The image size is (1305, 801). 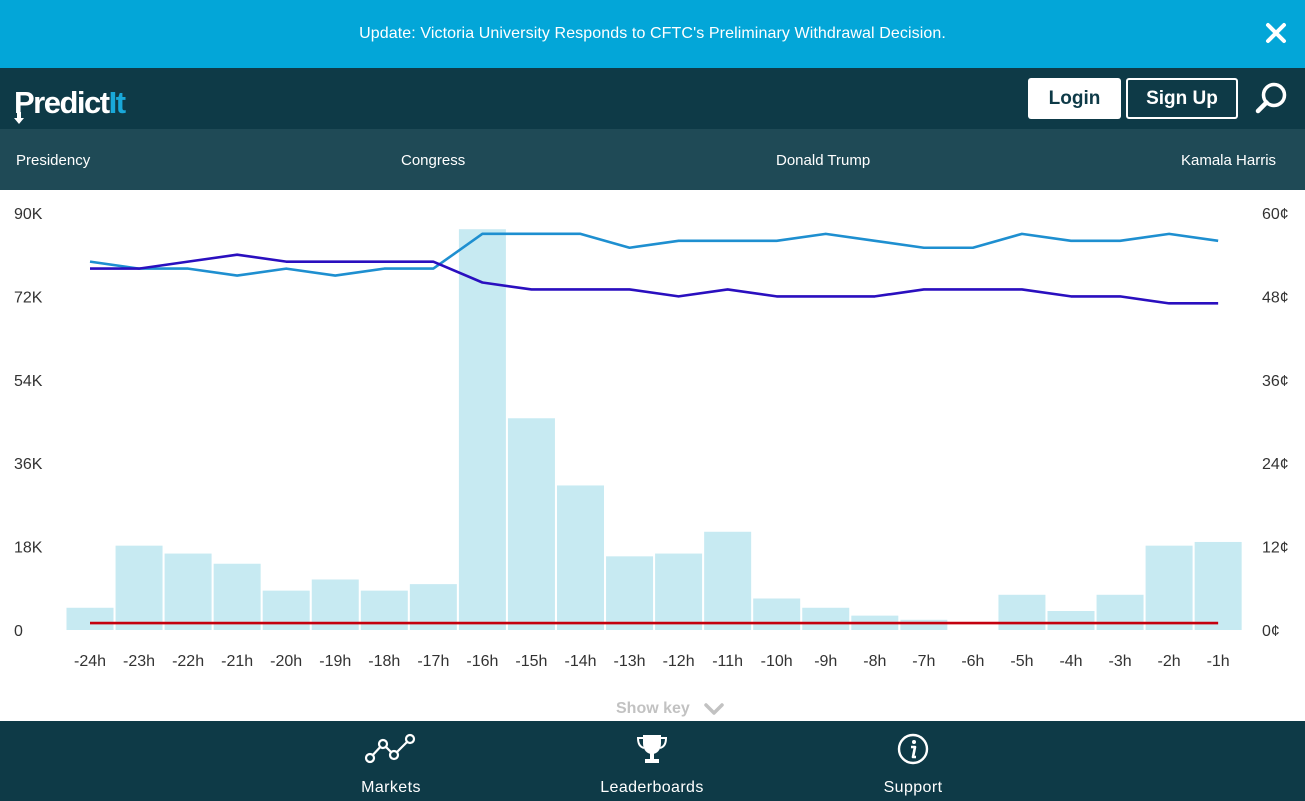 What do you see at coordinates (1182, 98) in the screenshot?
I see `signup-button: Sign Up` at bounding box center [1182, 98].